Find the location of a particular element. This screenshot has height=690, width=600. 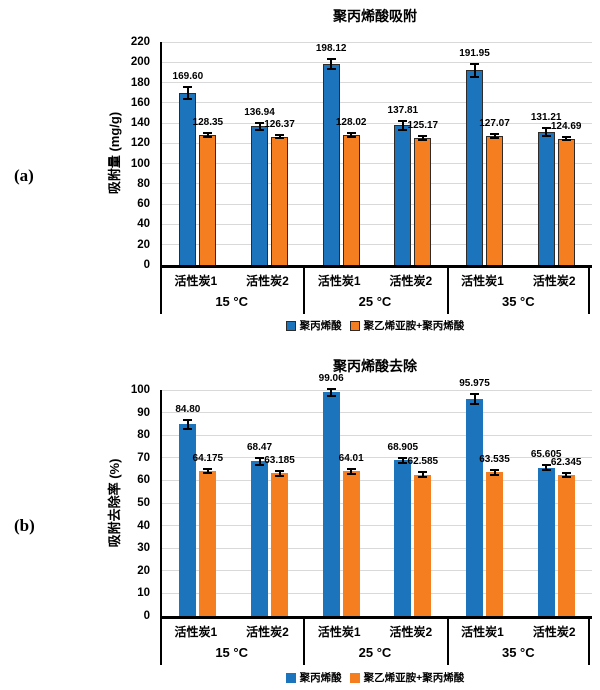

bar-value-label: 68.905 is located at coordinates (403, 447).